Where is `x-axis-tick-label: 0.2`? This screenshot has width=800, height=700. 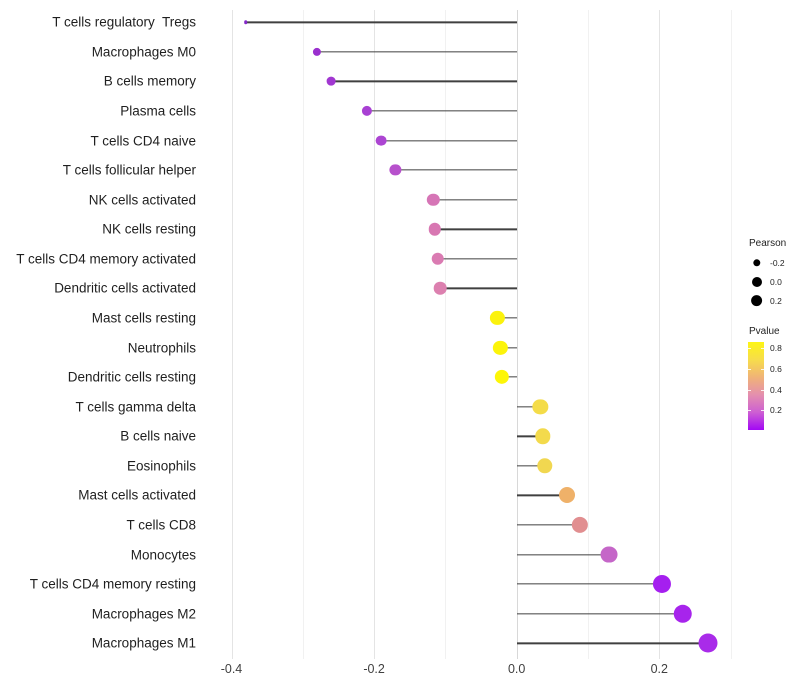
x-axis-tick-label: 0.2 is located at coordinates (659, 669).